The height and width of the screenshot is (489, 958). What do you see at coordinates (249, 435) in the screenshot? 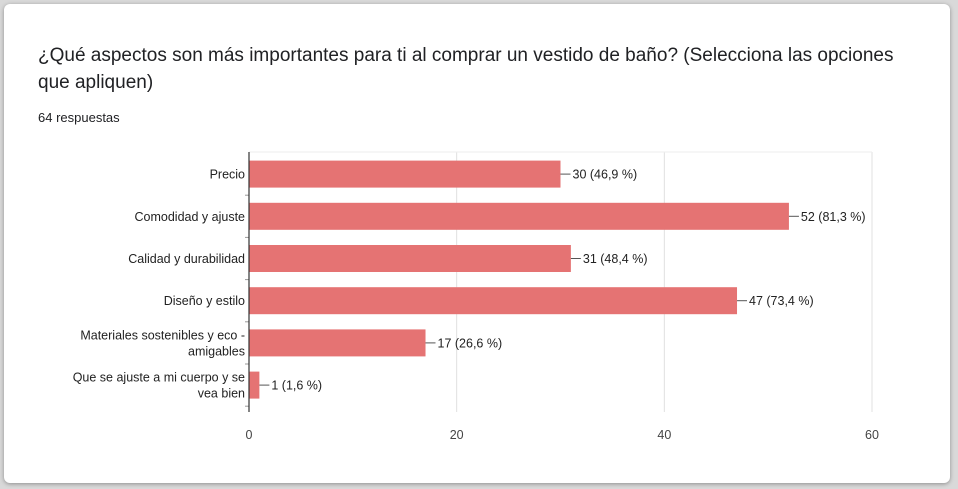
I see `x-tick-label: 0` at bounding box center [249, 435].